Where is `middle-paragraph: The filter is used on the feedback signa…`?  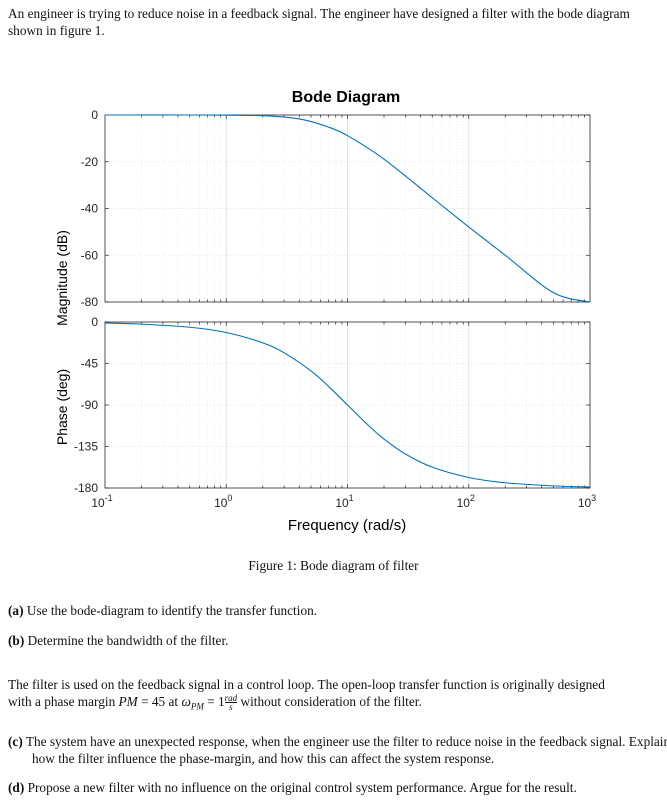 middle-paragraph: The filter is used on the feedback signa… is located at coordinates (333, 696).